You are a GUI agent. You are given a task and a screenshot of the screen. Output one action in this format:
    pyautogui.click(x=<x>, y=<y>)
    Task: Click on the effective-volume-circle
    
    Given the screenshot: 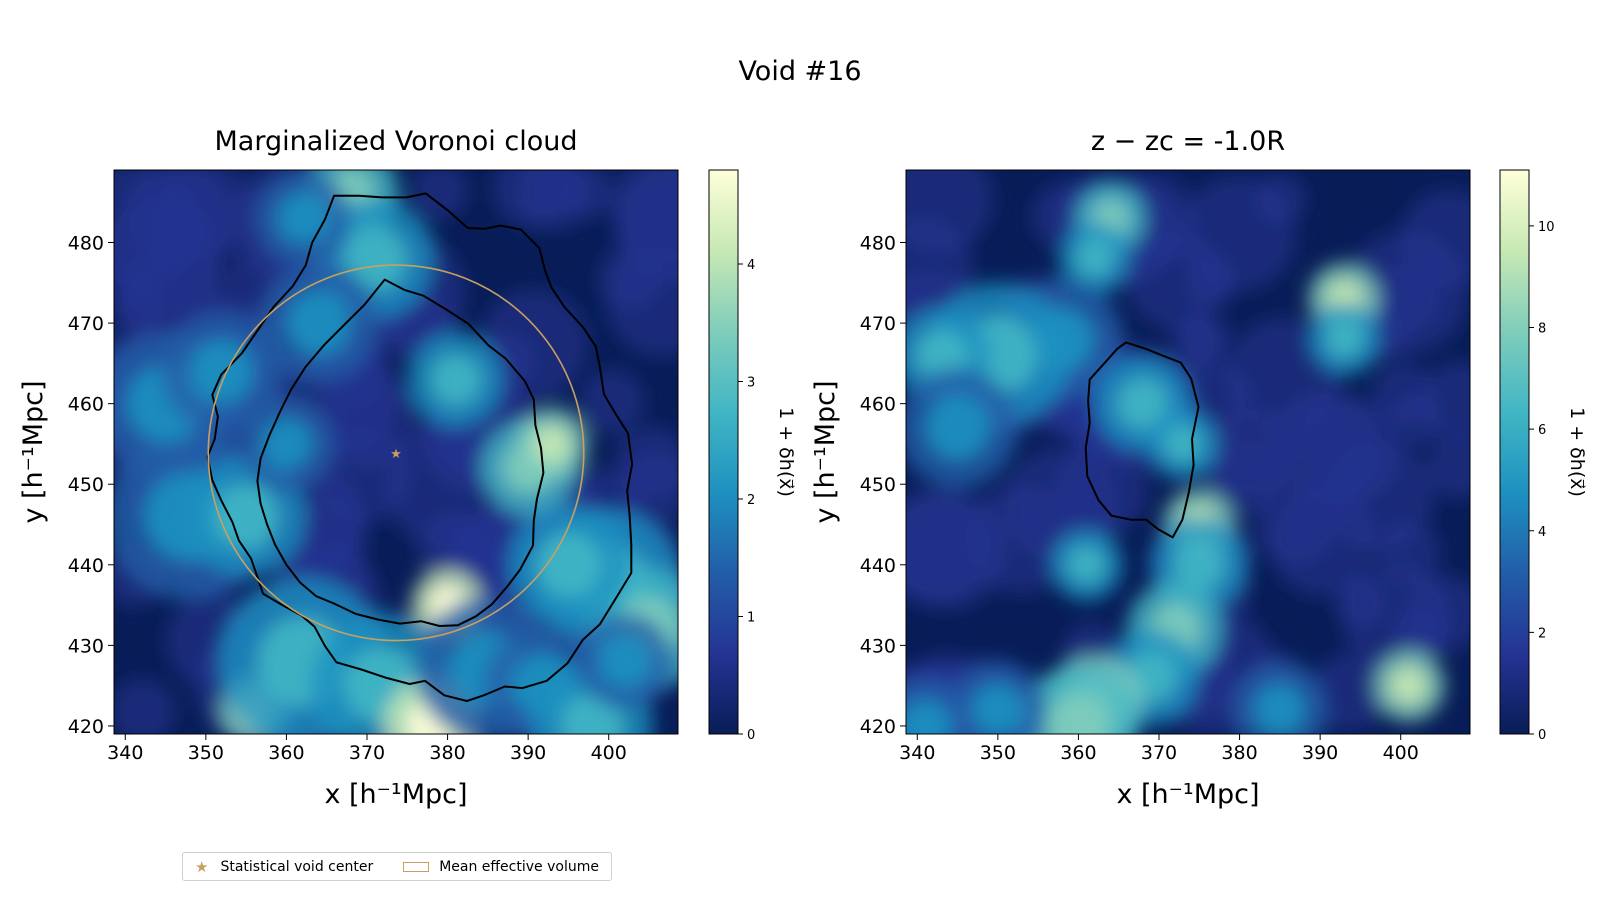 What is the action you would take?
    pyautogui.click(x=396, y=453)
    